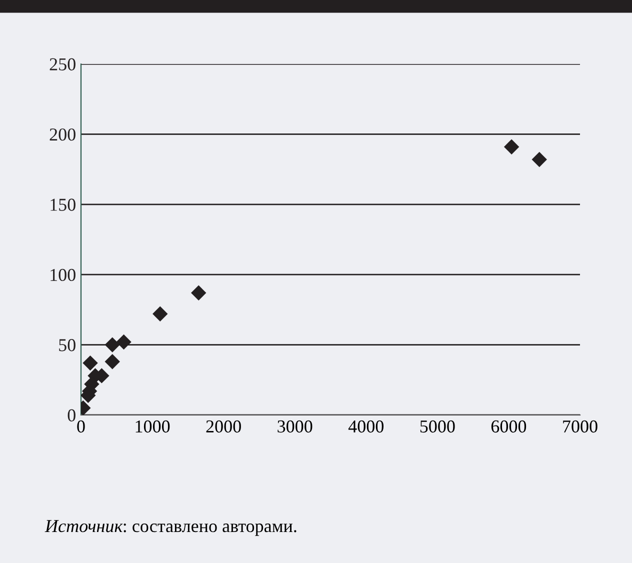  Describe the element at coordinates (508, 426) in the screenshot. I see `x-tick-label: 6000` at that location.